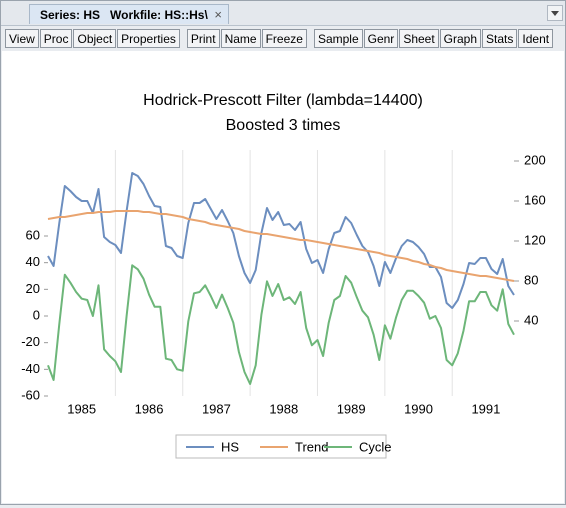  I want to click on chart-subtitle: Boosted 3 times, so click(283, 125).